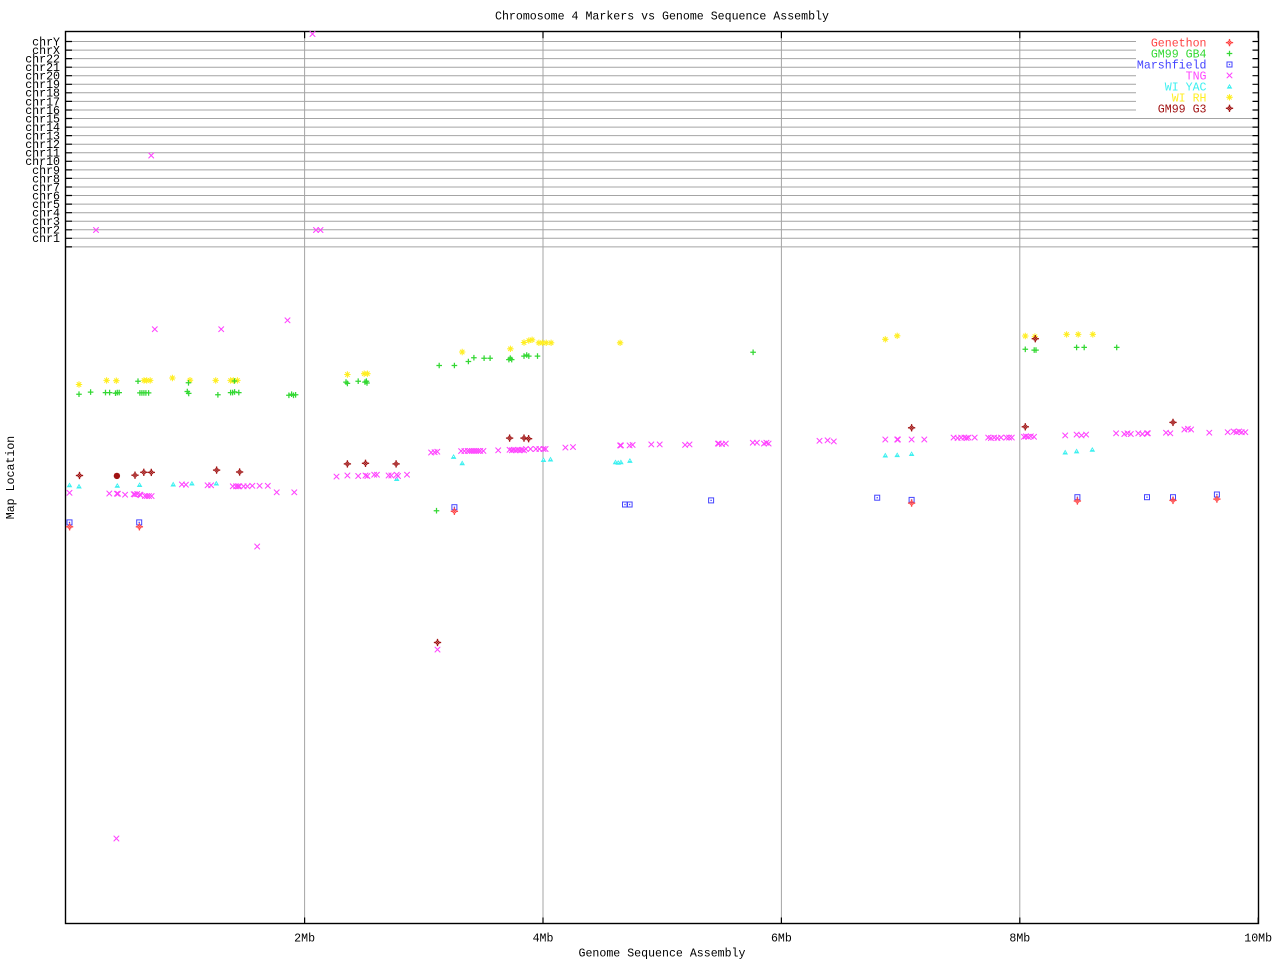 Image resolution: width=1280 pixels, height=960 pixels. What do you see at coordinates (46, 188) in the screenshot?
I see `svg-text: chr7` at bounding box center [46, 188].